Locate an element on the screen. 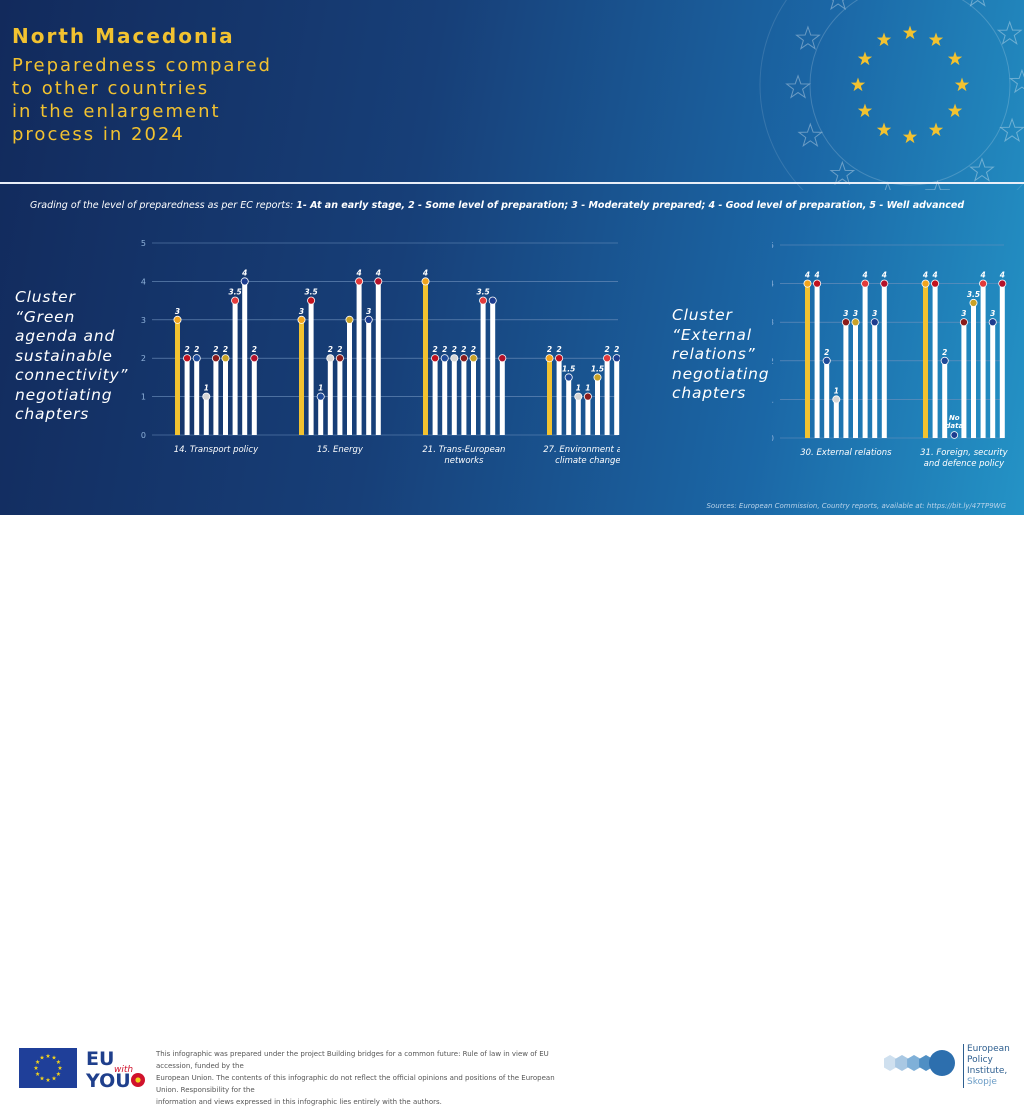 The image size is (1024, 1108). cluster-label-line: negotiating is located at coordinates (721, 373).